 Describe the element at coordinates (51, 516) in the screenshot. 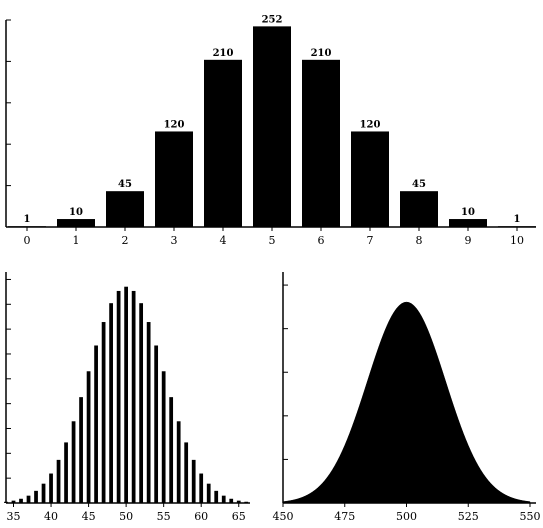

I see `x-tick-label: 40` at that location.